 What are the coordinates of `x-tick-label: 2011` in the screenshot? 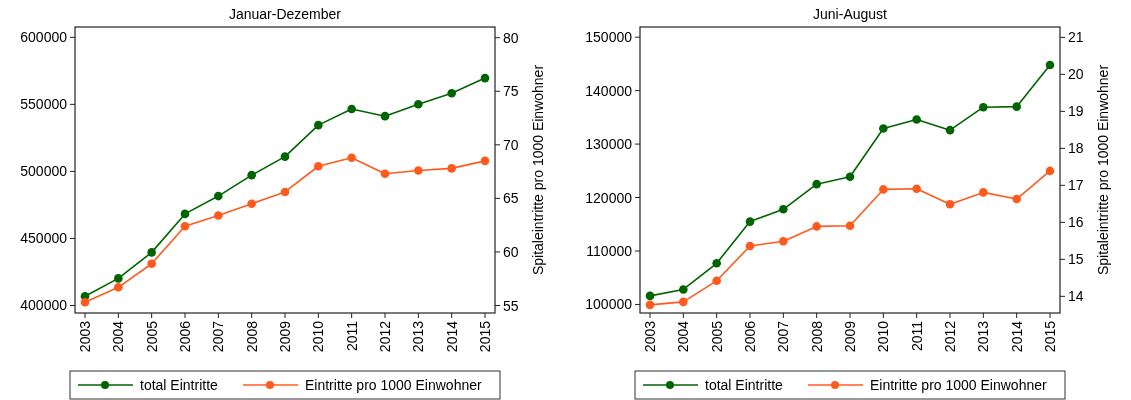 It's located at (916, 336).